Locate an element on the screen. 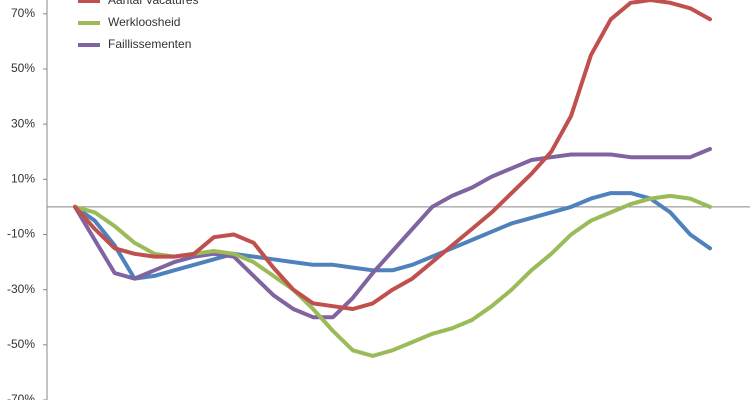 The width and height of the screenshot is (750, 400). y-tick-label: -70% is located at coordinates (21, 396).